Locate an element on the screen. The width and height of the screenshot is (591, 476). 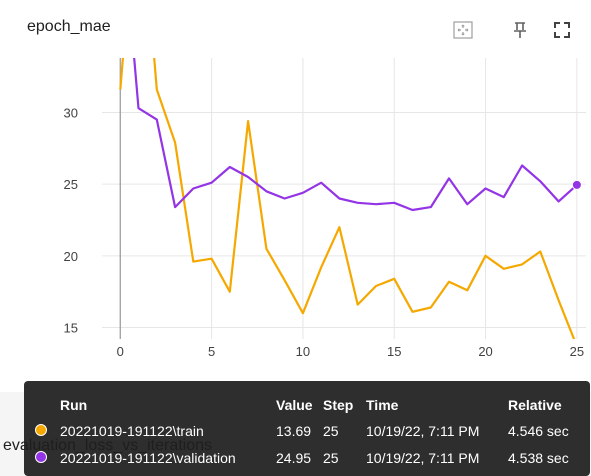
pin-icon is located at coordinates (520, 30).